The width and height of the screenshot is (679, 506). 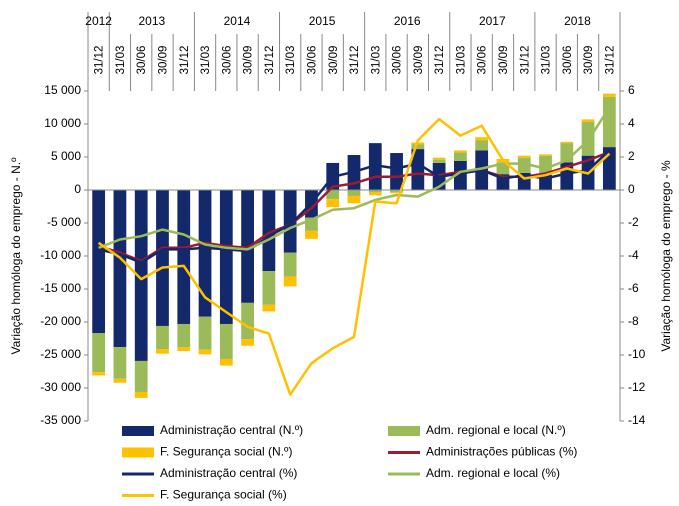 I want to click on y-tick-label: 5 000, so click(x=66, y=156).